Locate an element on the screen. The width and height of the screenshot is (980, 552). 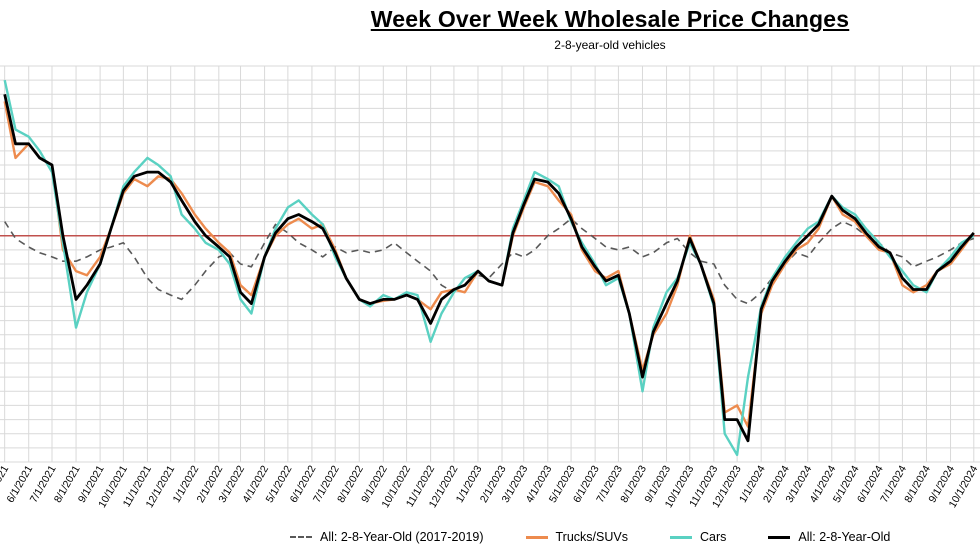
legend-swatch-dashed is located at coordinates (301, 537).